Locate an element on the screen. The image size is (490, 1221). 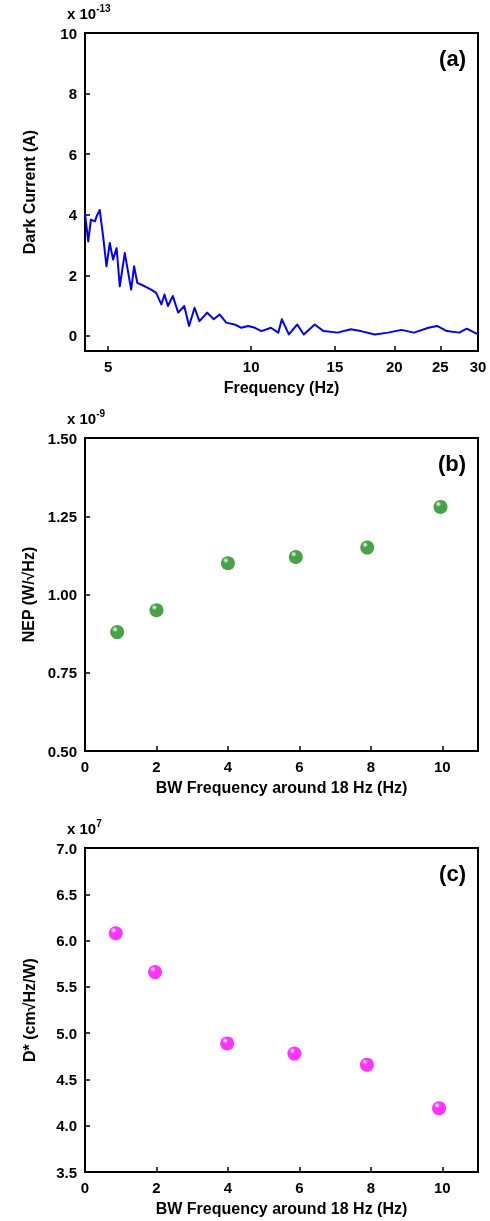
y-tick-label: 2 is located at coordinates (72, 275).